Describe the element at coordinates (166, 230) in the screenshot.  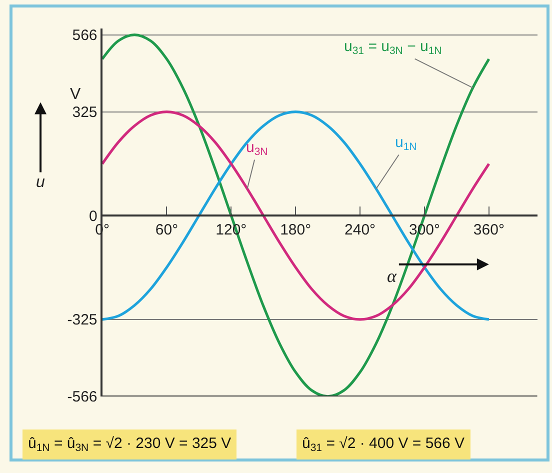
I see `x-tick-label: 60°` at that location.